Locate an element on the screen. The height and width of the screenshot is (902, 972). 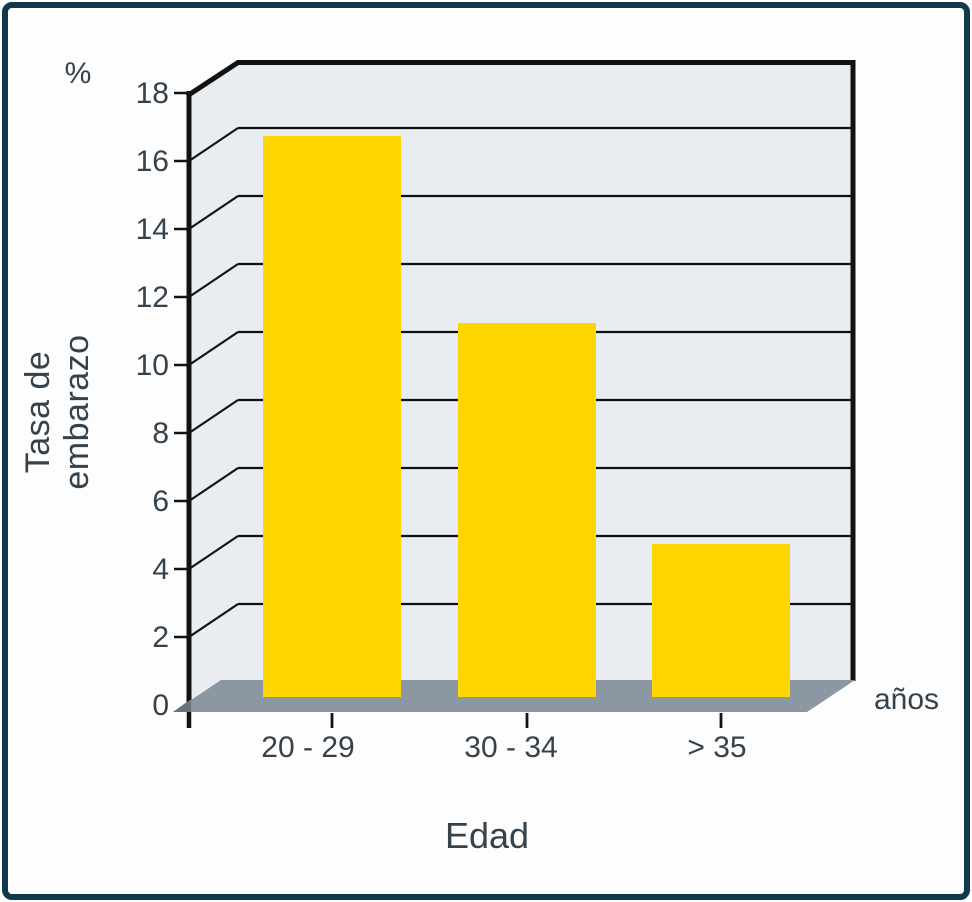
y-tick-label: 0 is located at coordinates (160, 705).